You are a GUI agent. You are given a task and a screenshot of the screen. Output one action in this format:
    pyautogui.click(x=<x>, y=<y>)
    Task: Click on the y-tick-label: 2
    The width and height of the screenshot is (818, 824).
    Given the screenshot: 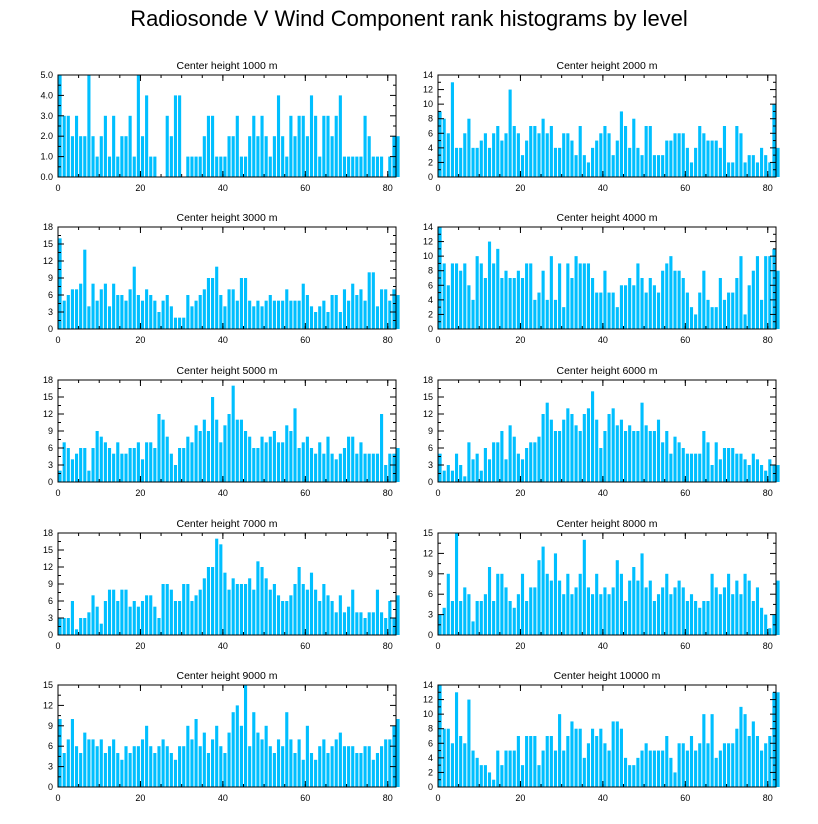 What is the action you would take?
    pyautogui.click(x=430, y=772)
    